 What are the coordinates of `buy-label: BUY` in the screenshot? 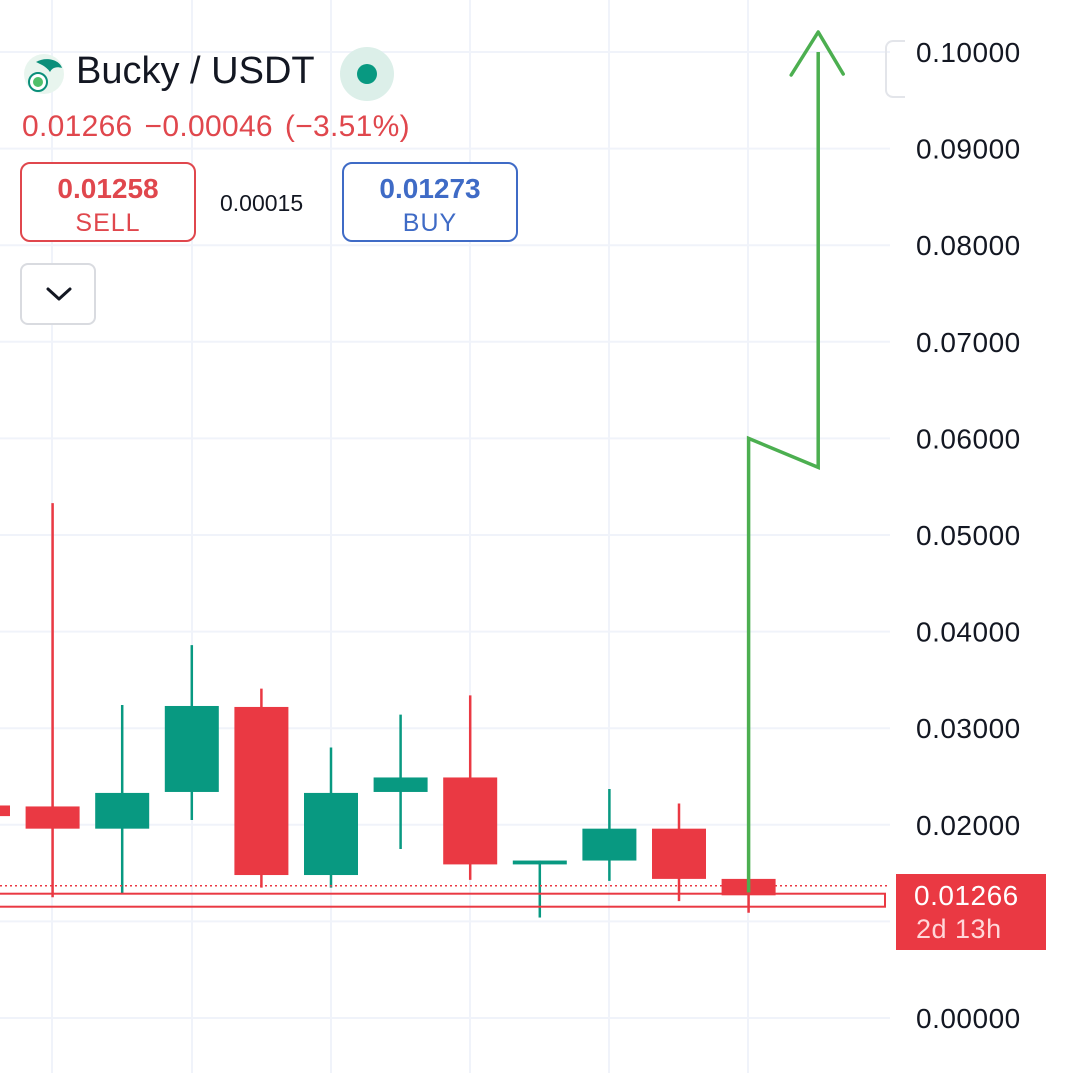 It's located at (430, 223).